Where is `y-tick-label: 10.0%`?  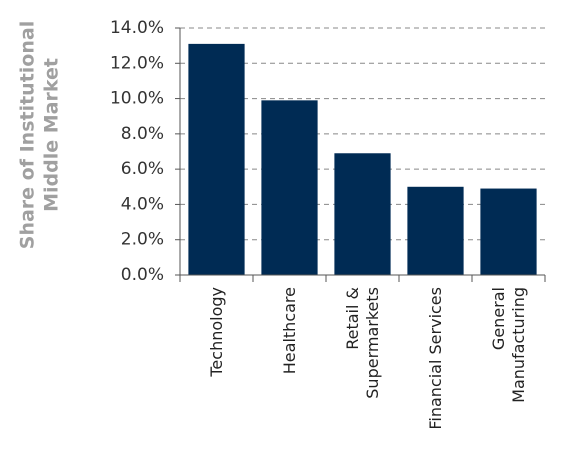 y-tick-label: 10.0% is located at coordinates (137, 99).